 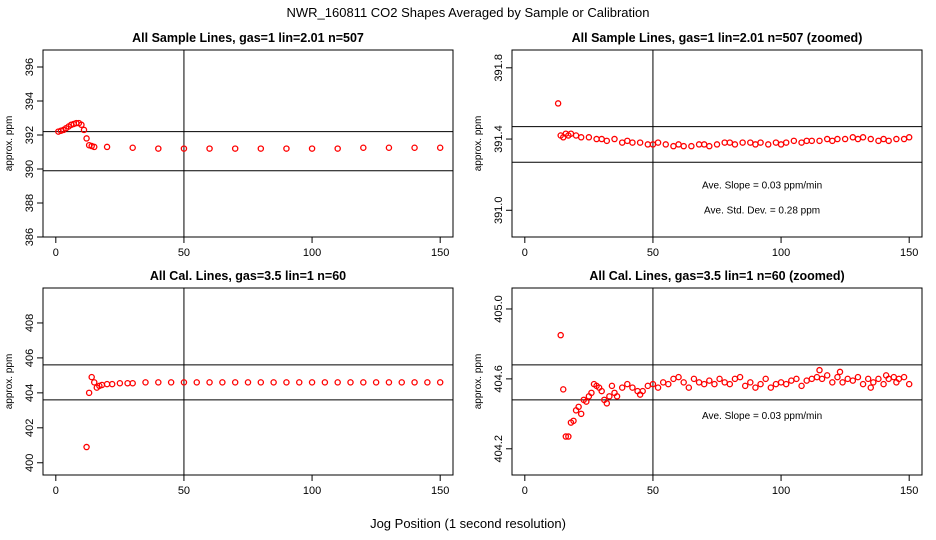 What do you see at coordinates (30, 428) in the screenshot?
I see `y-tick-label: 402` at bounding box center [30, 428].